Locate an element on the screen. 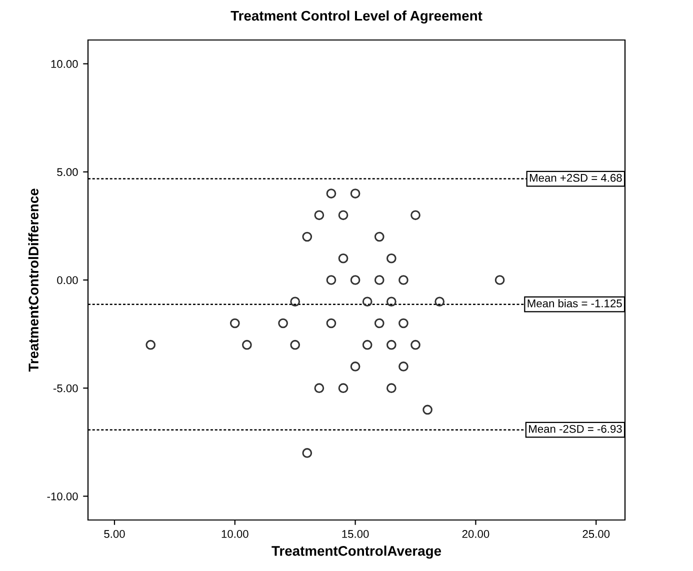 The width and height of the screenshot is (693, 571). x-tick-label: 10.00 is located at coordinates (235, 534).